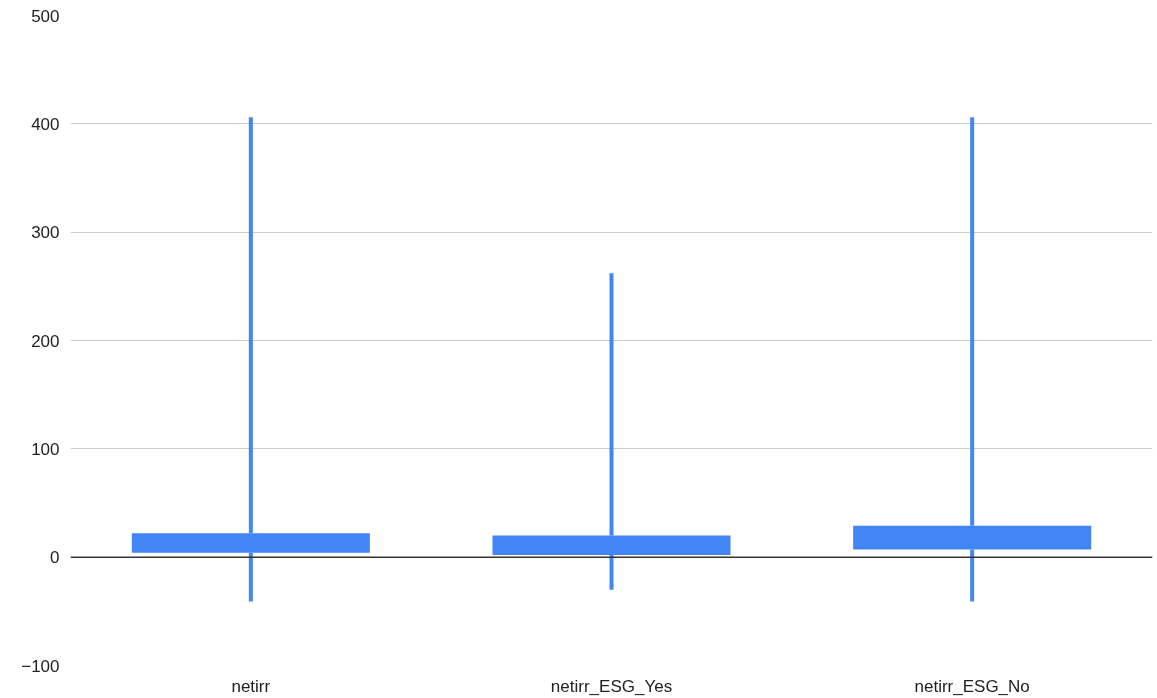 Image resolution: width=1157 pixels, height=698 pixels. What do you see at coordinates (45, 233) in the screenshot?
I see `y-tick-label: 300` at bounding box center [45, 233].